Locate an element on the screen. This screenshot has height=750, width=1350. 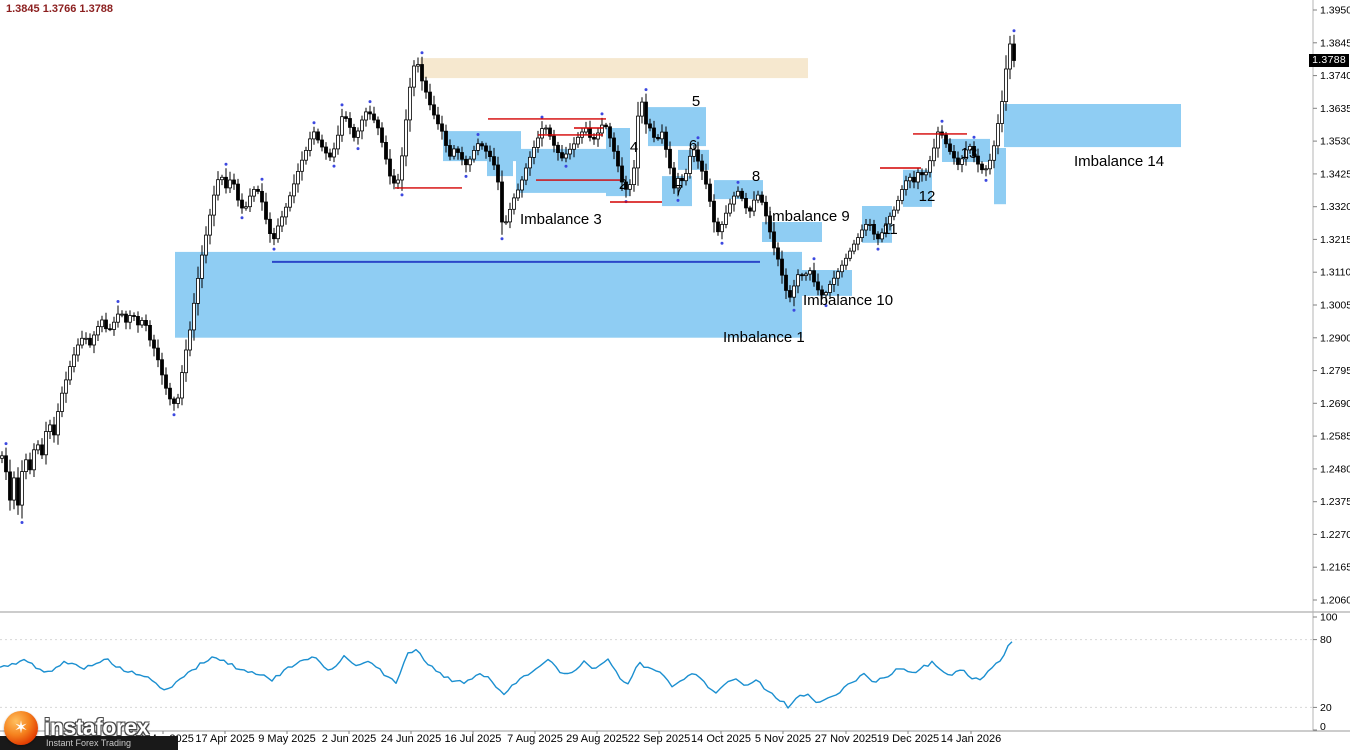
date-tick-label: 14 Jan 2026 is located at coordinates (971, 739).